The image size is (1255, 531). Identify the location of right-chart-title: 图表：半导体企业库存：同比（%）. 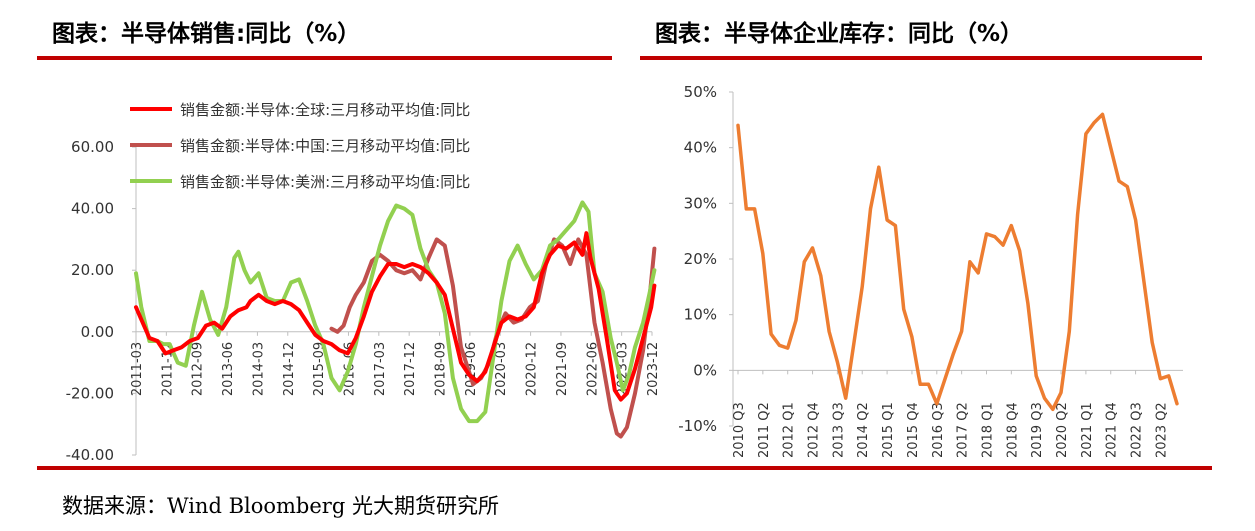
(839, 34).